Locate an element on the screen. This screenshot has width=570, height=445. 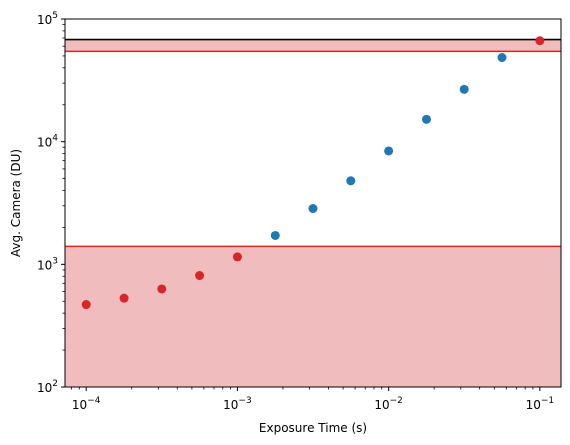
x-tick-label: 10⁻³ is located at coordinates (237, 404).